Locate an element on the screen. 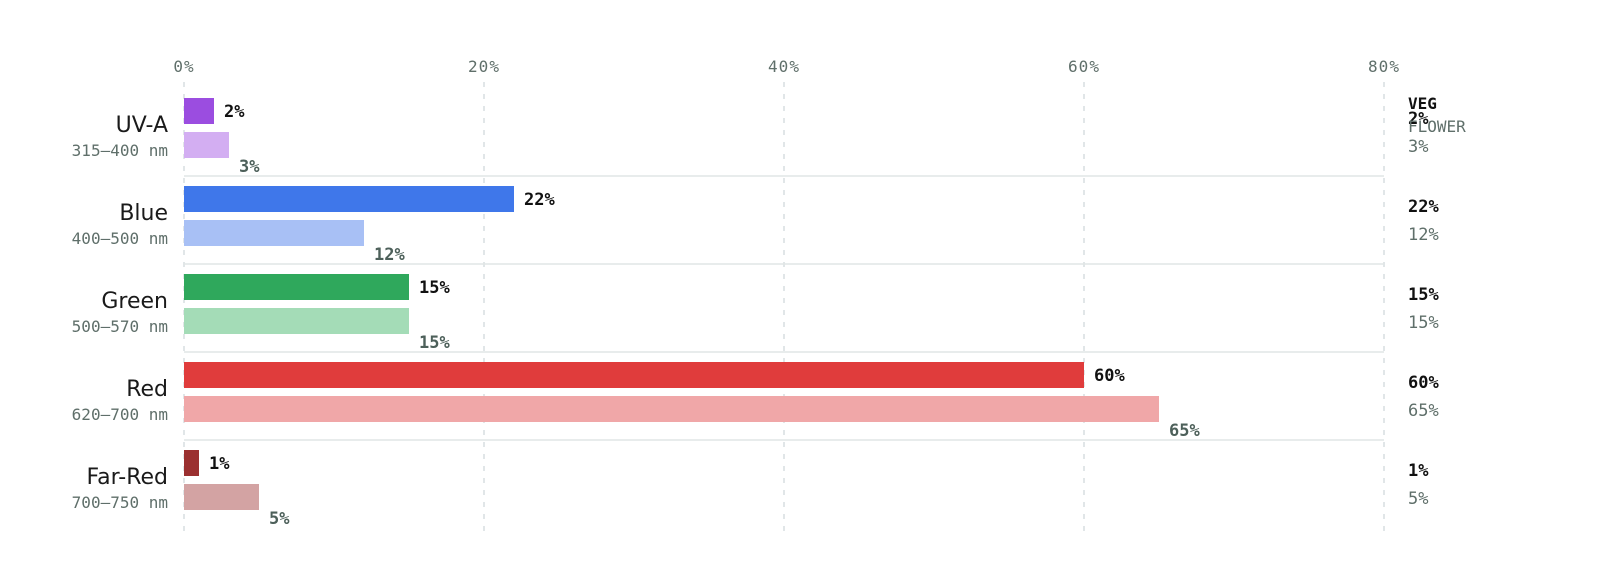 The width and height of the screenshot is (1600, 580). row-blue: Blue 400–500 nm 22% 12% is located at coordinates (313, 225).